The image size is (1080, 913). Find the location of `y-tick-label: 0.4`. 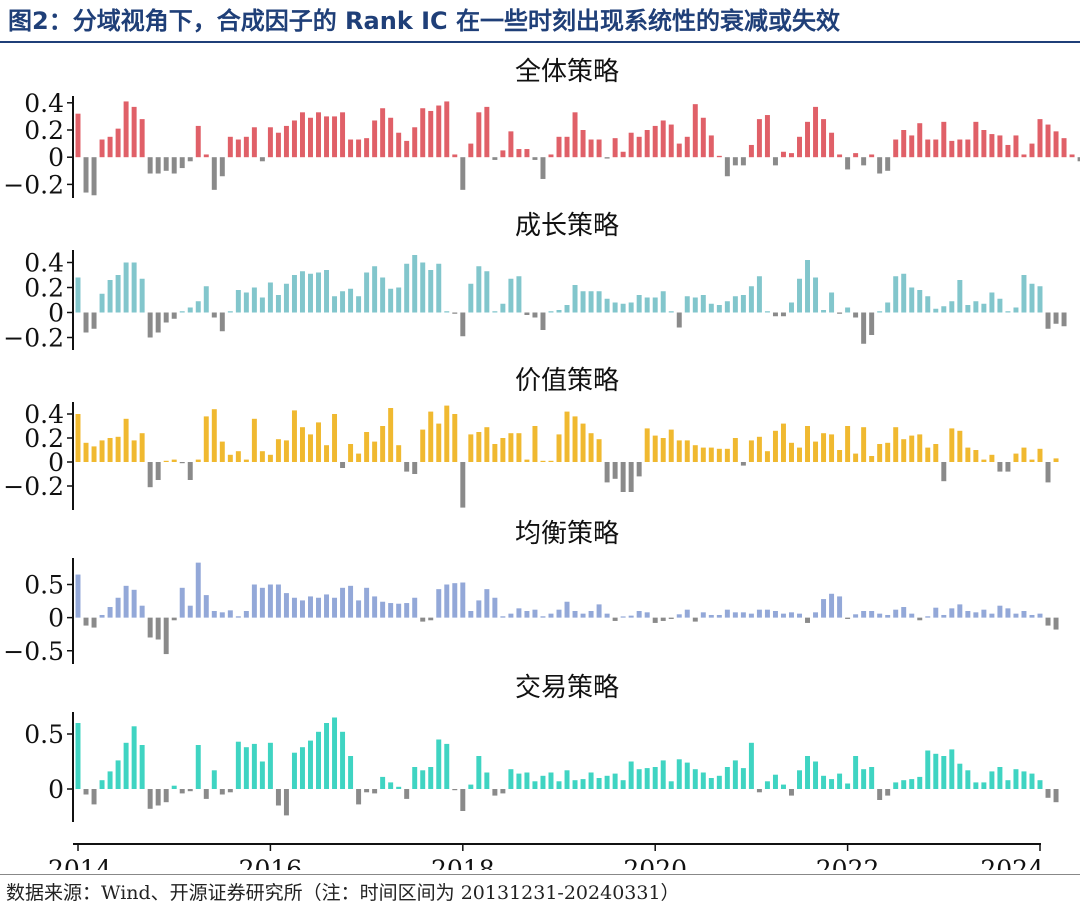

y-tick-label: 0.4 is located at coordinates (44, 414).